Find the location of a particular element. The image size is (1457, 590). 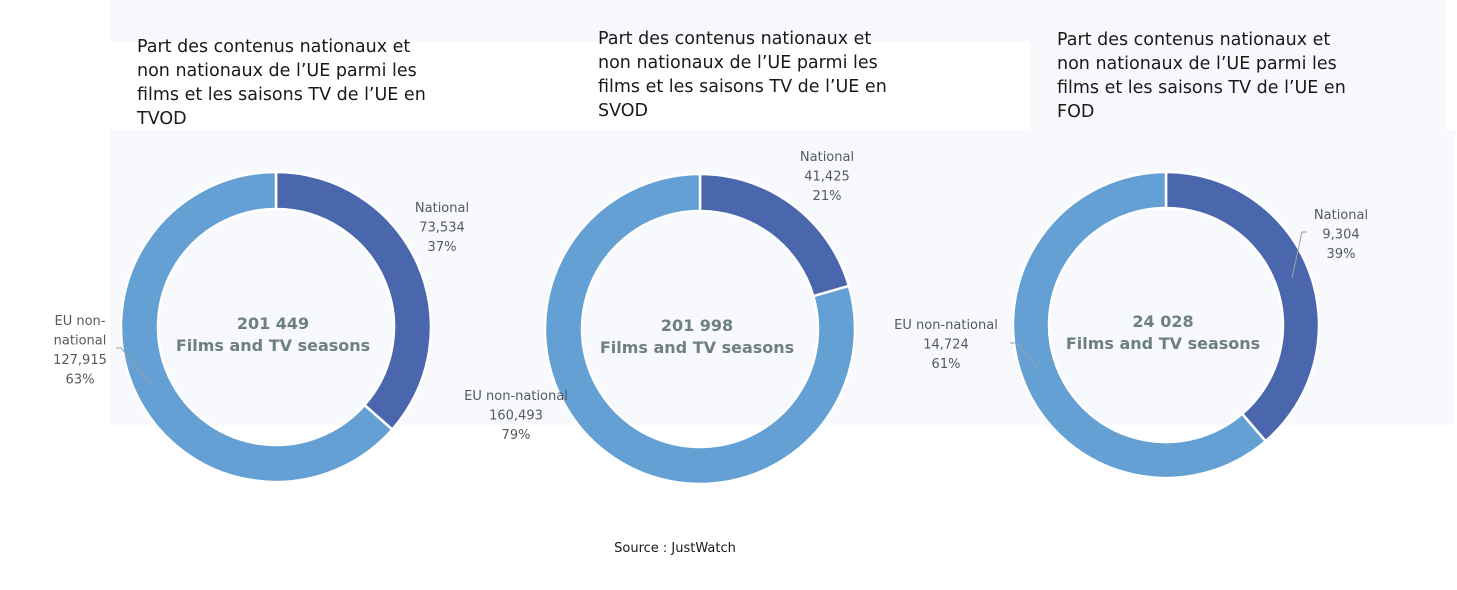

slice-label-value: 73,534 is located at coordinates (442, 228).